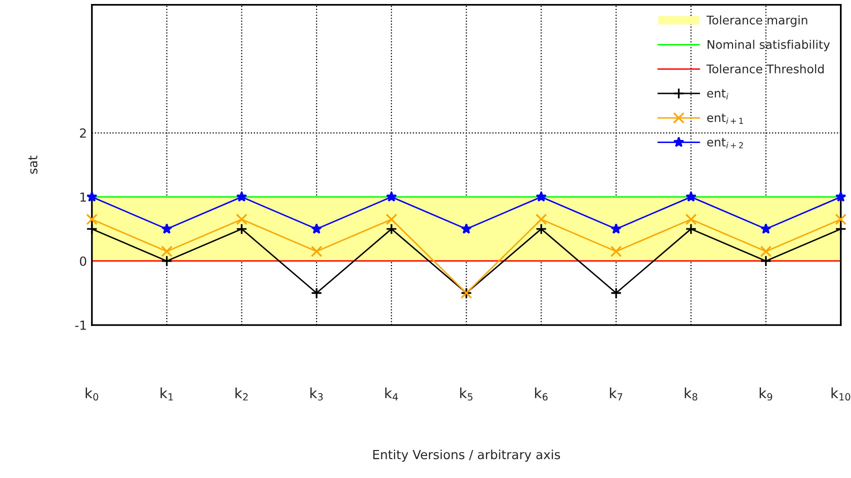 This screenshot has height=478, width=851. What do you see at coordinates (765, 69) in the screenshot?
I see `legend-label: Tolerance Threshold` at bounding box center [765, 69].